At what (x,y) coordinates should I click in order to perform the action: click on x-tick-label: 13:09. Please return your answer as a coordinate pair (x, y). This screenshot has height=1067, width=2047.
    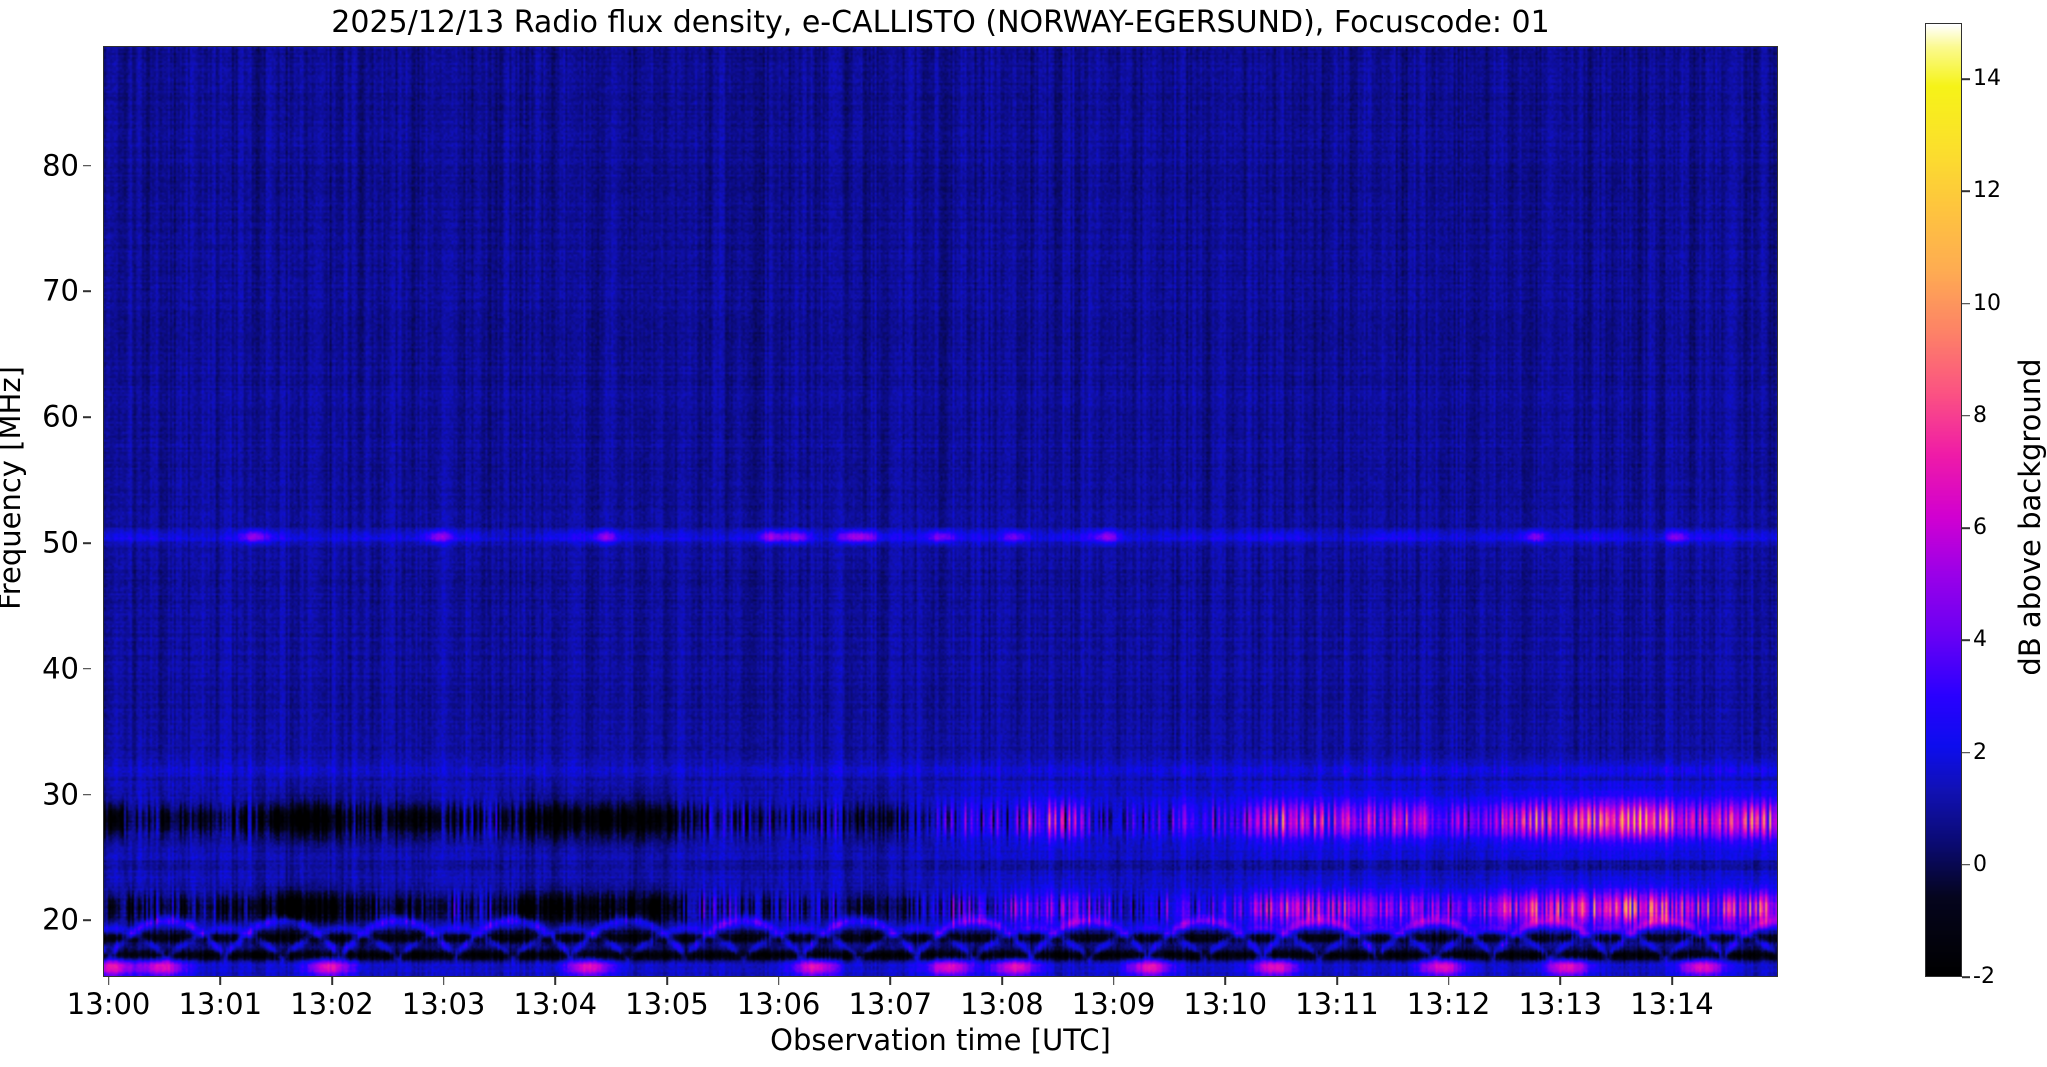
    Looking at the image, I should click on (1113, 1004).